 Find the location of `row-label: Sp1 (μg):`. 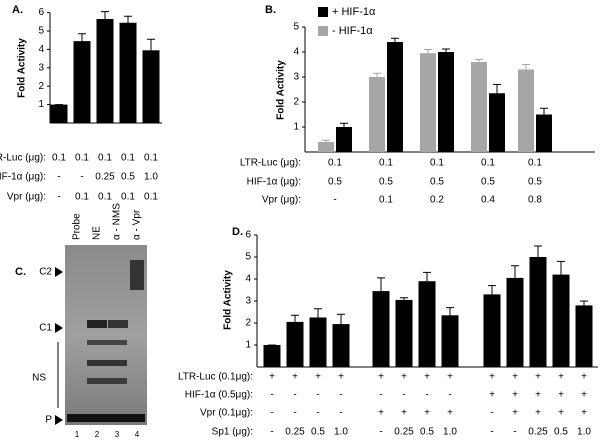

row-label: Sp1 (μg): is located at coordinates (232, 432).